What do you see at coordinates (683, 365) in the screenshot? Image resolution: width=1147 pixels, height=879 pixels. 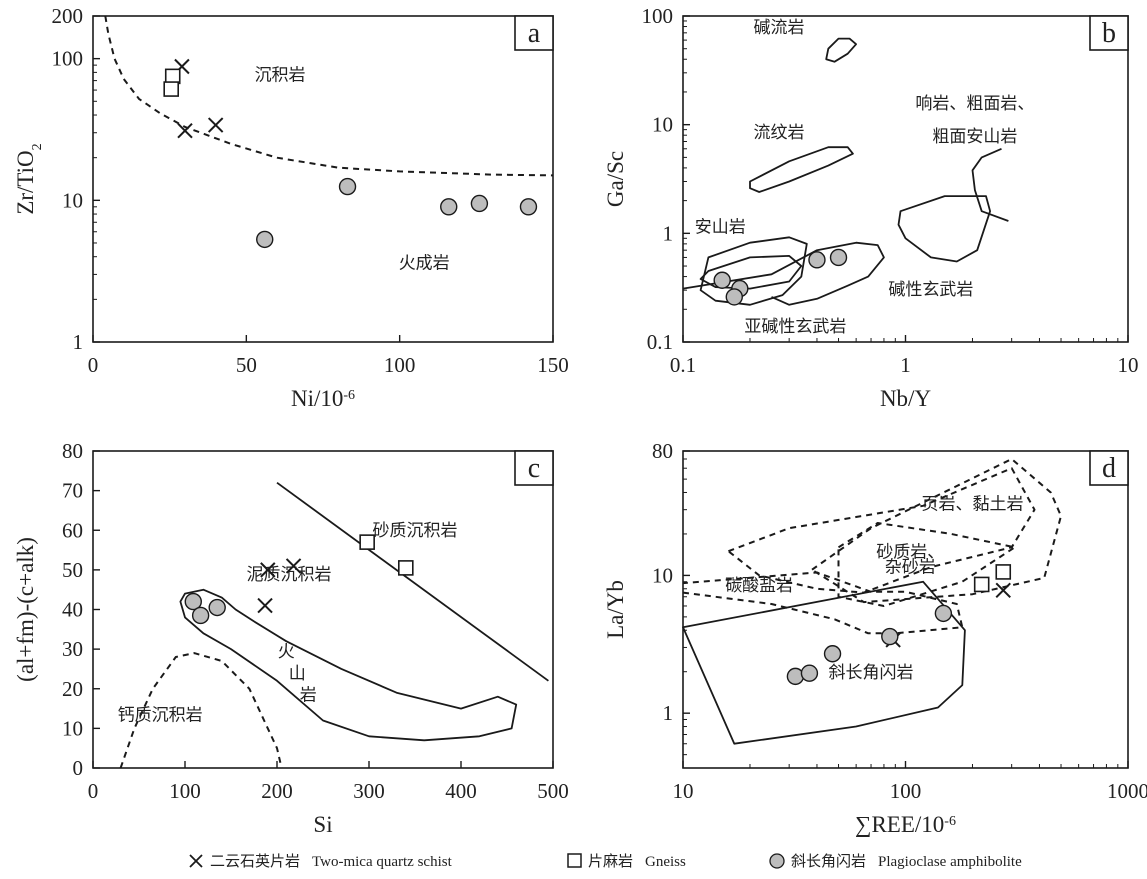 I see `x-tick-label: 0.1` at bounding box center [683, 365].